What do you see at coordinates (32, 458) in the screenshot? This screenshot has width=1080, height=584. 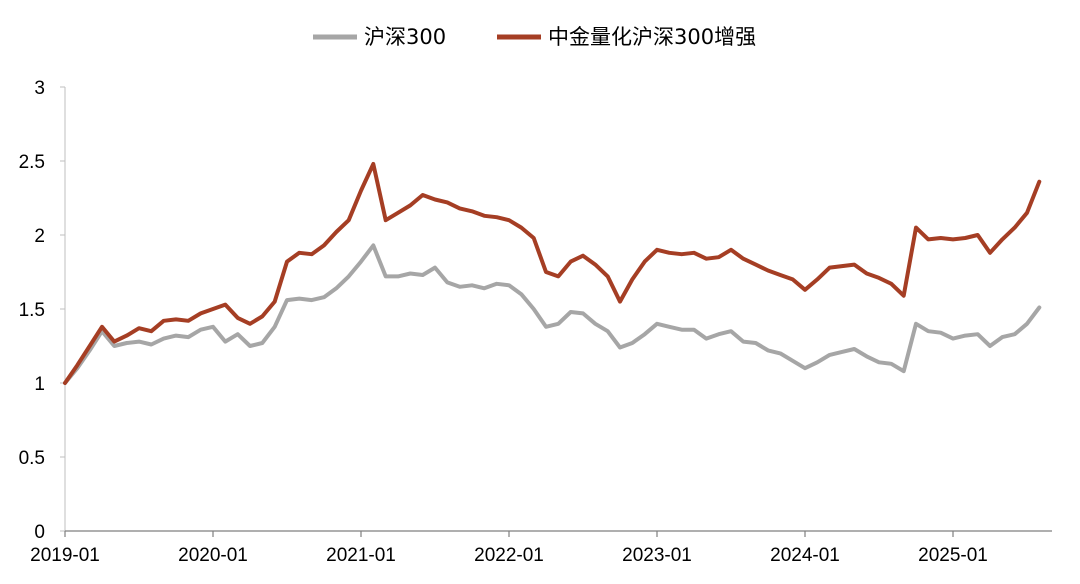 I see `y-tick-label: 0.5` at bounding box center [32, 458].